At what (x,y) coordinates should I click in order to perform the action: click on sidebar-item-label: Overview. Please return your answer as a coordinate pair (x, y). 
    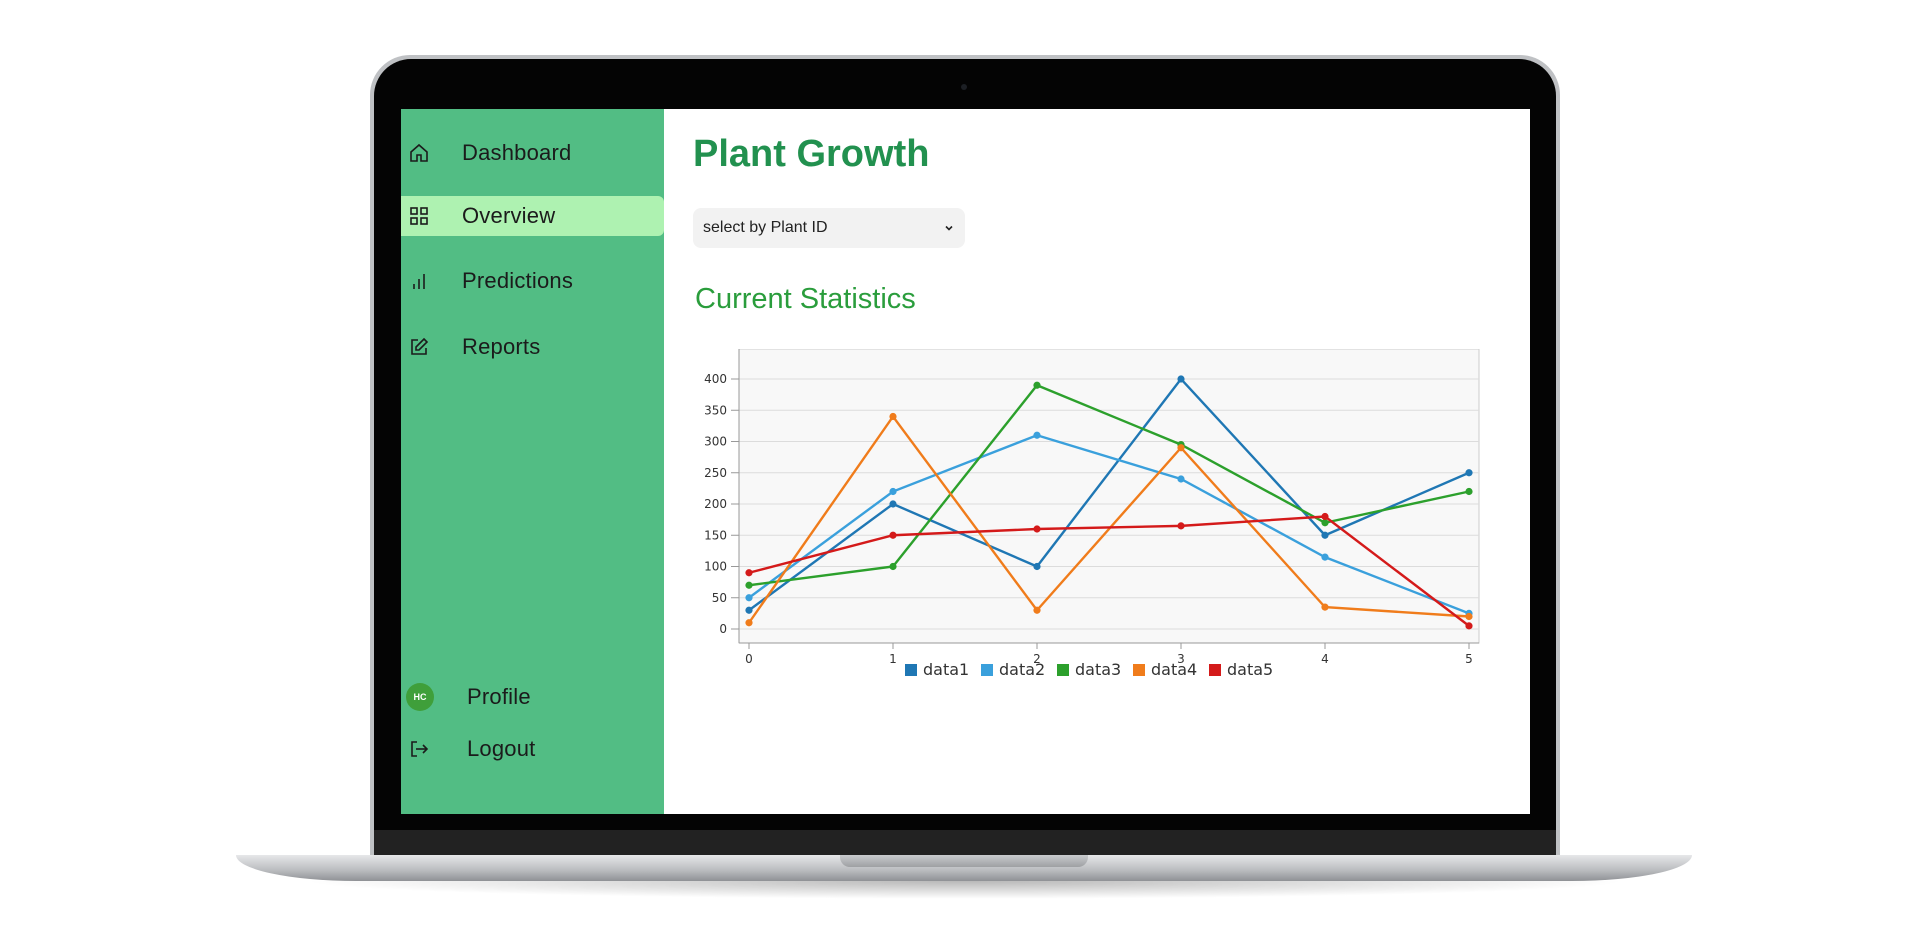
    Looking at the image, I should click on (509, 215).